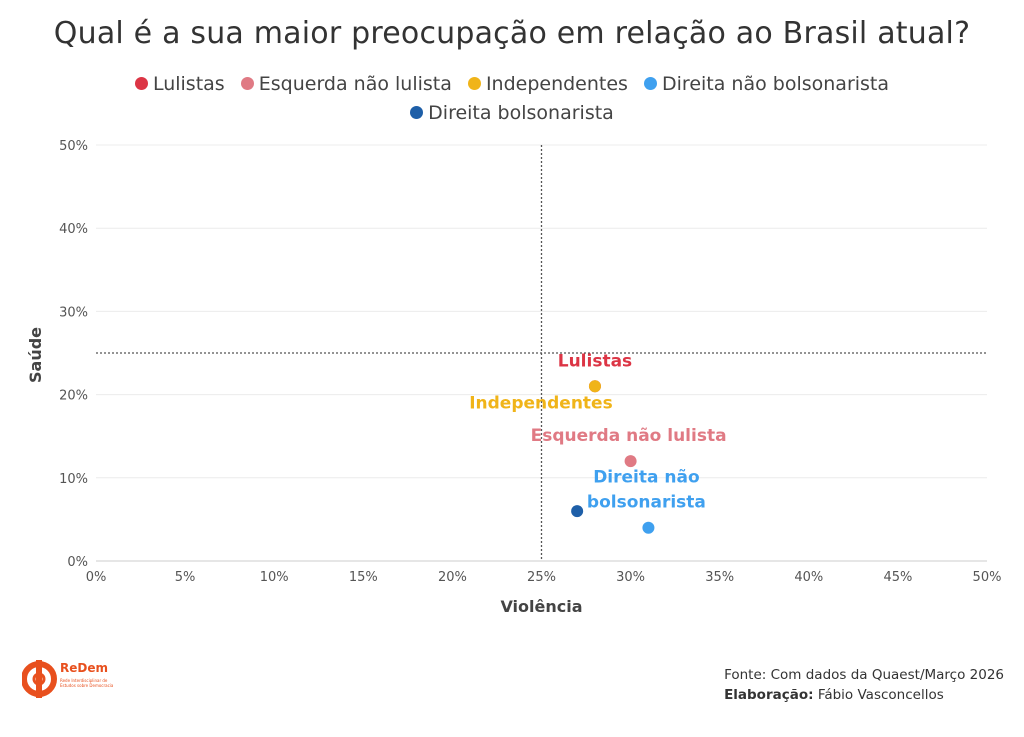 This screenshot has width=1024, height=737. Describe the element at coordinates (769, 695) in the screenshot. I see `credit-label: Elaboração:` at that location.